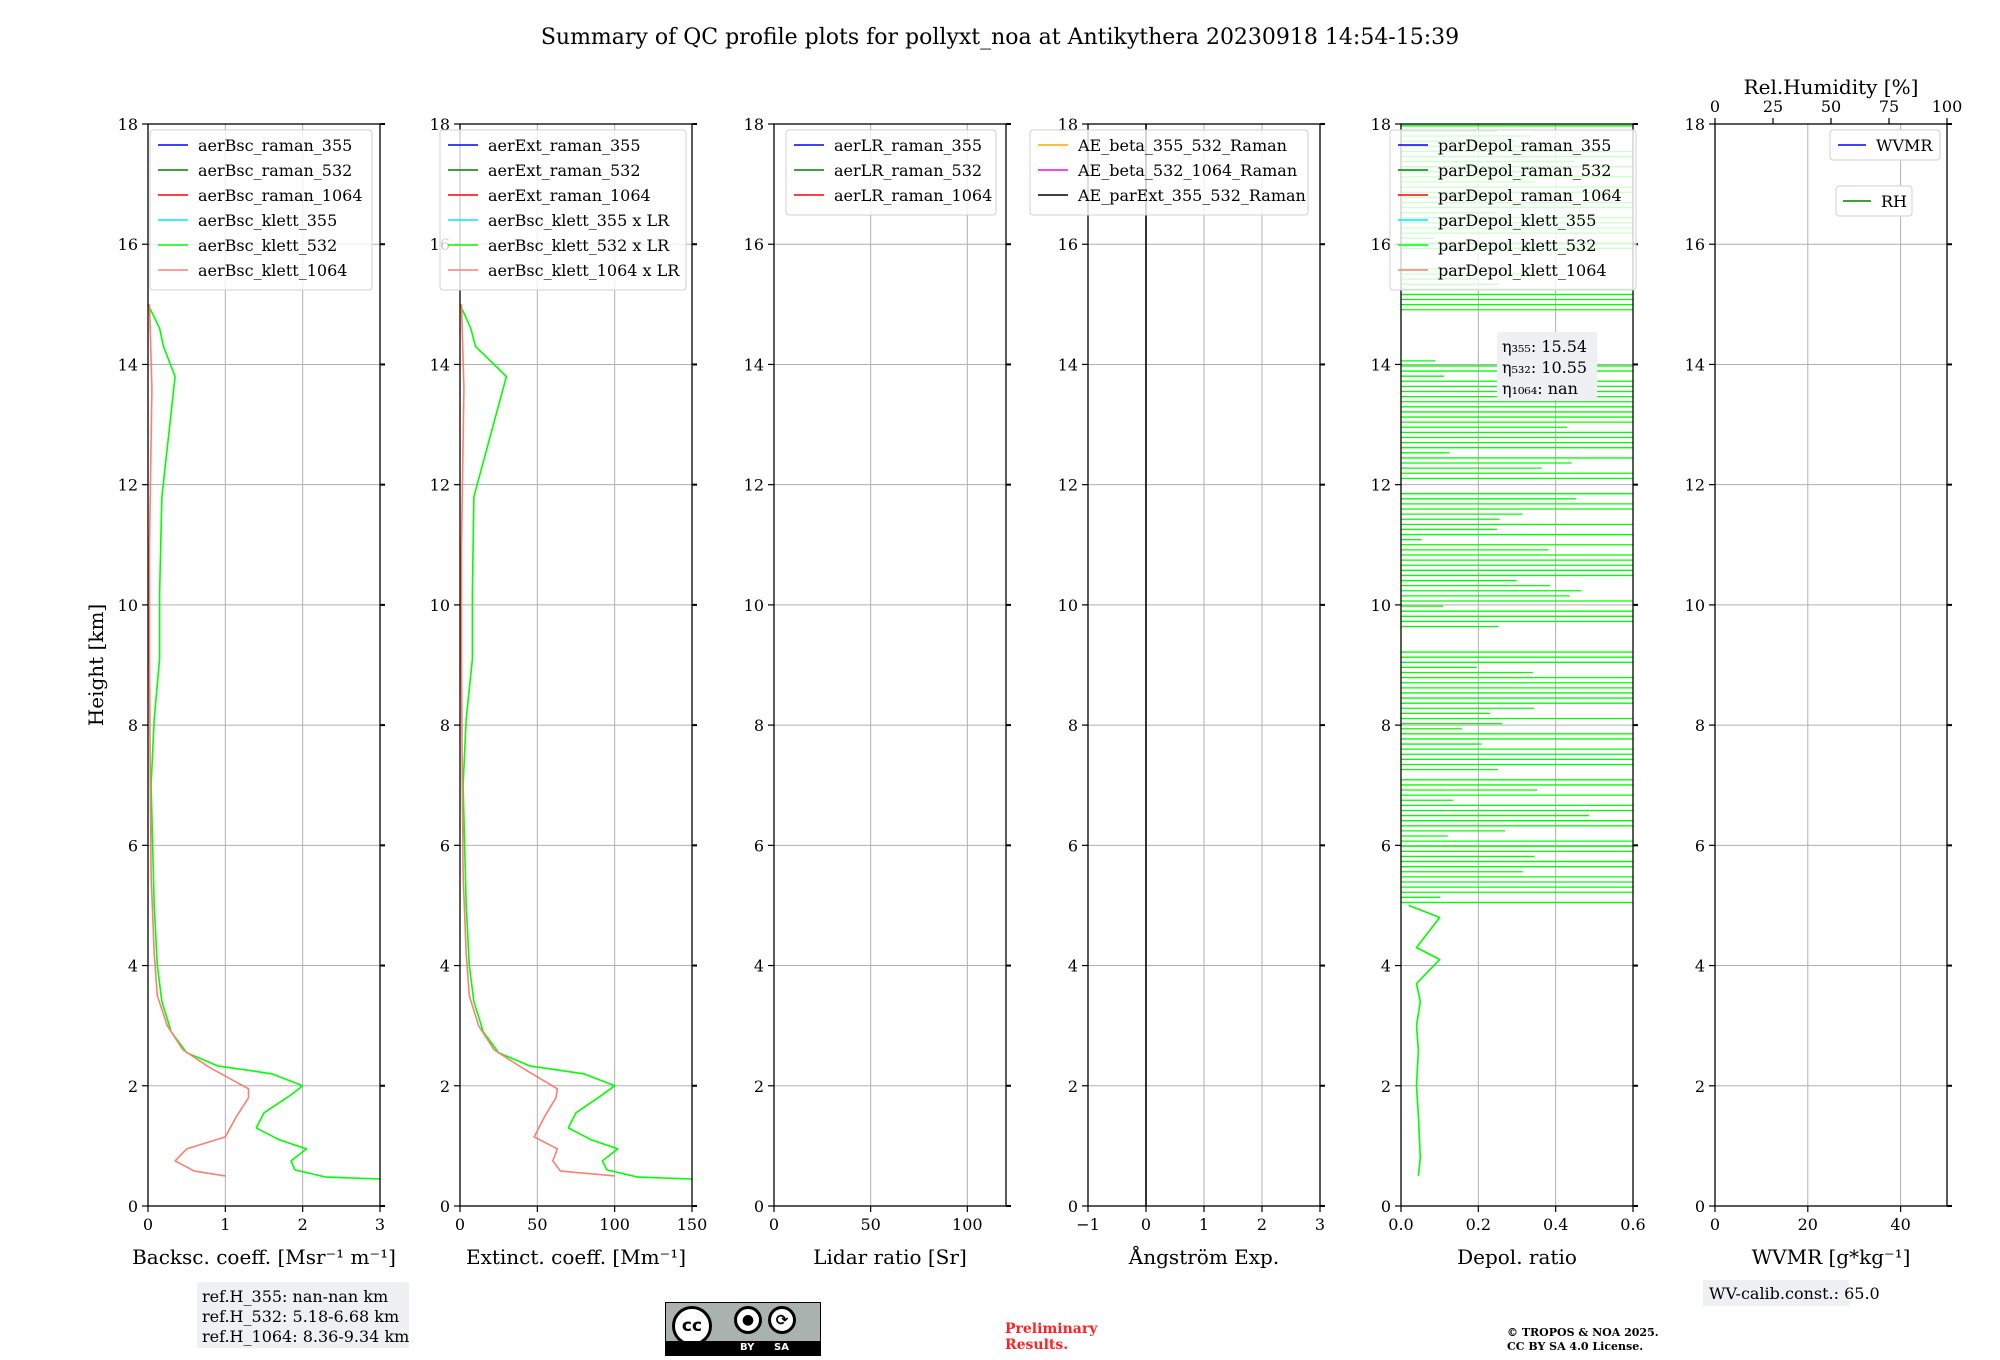 This screenshot has height=1360, width=2000. What do you see at coordinates (748, 1320) in the screenshot?
I see `attribution-person-icon: ●` at bounding box center [748, 1320].